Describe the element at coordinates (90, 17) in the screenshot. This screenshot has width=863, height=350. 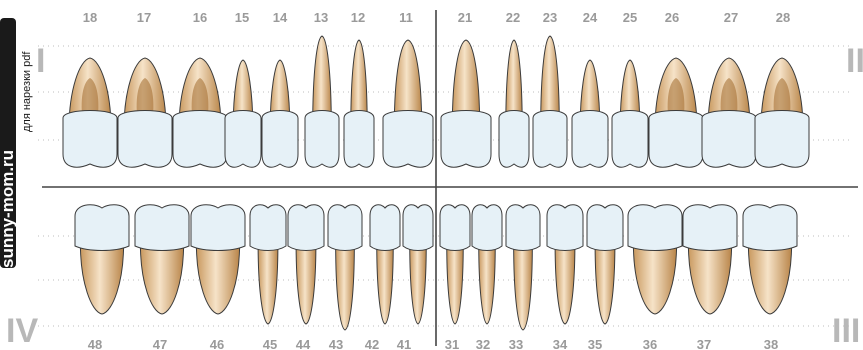
I see `tooth-label-18: 18` at that location.